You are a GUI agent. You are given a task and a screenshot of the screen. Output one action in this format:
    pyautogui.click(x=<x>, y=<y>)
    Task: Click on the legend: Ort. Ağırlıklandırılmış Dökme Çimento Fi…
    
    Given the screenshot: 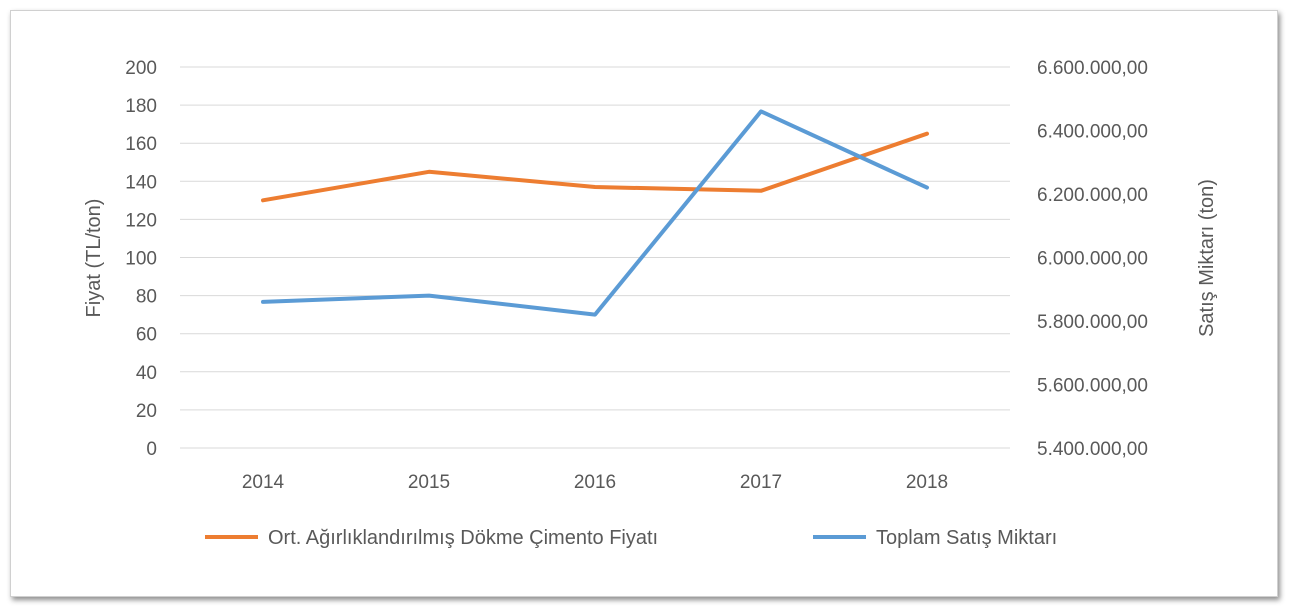 What is the action you would take?
    pyautogui.click(x=631, y=538)
    